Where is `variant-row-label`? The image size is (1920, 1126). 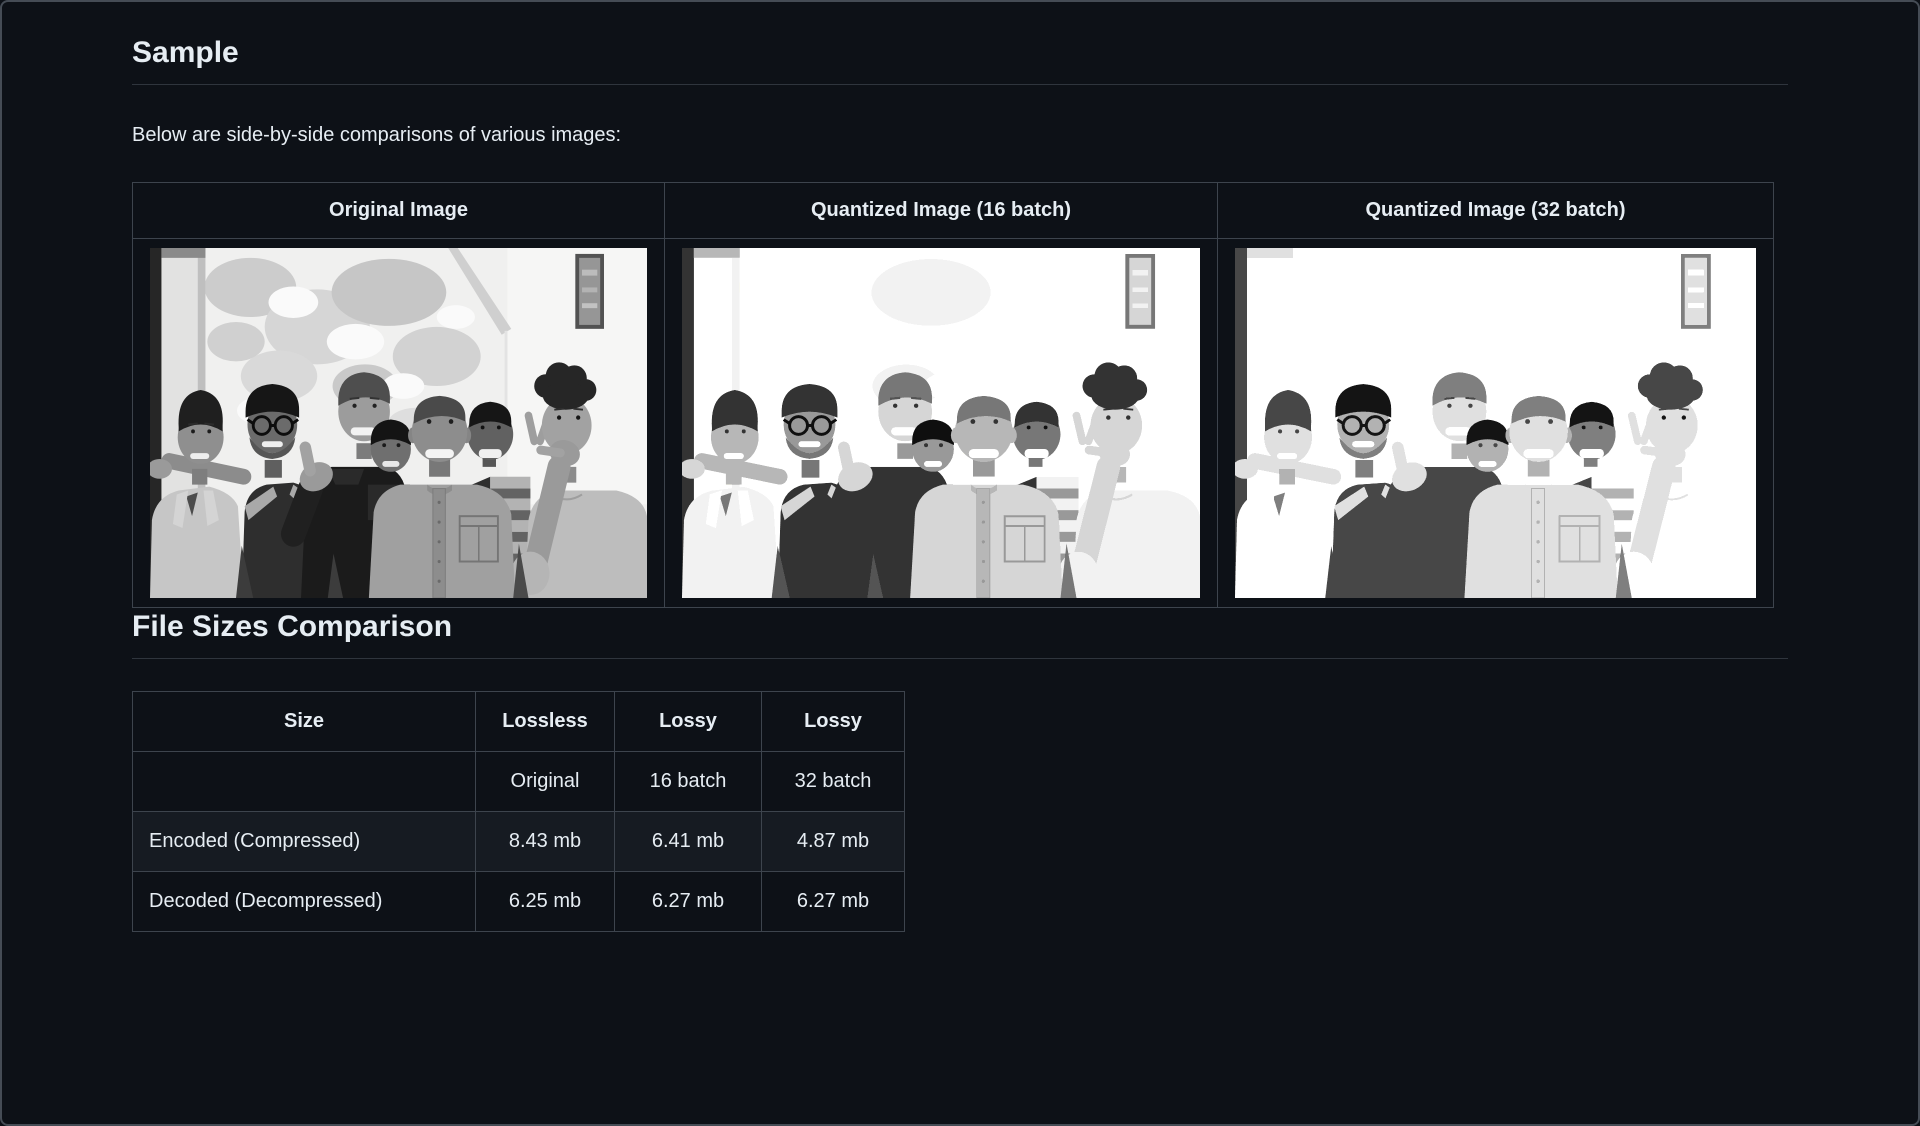 variant-row-label is located at coordinates (304, 781).